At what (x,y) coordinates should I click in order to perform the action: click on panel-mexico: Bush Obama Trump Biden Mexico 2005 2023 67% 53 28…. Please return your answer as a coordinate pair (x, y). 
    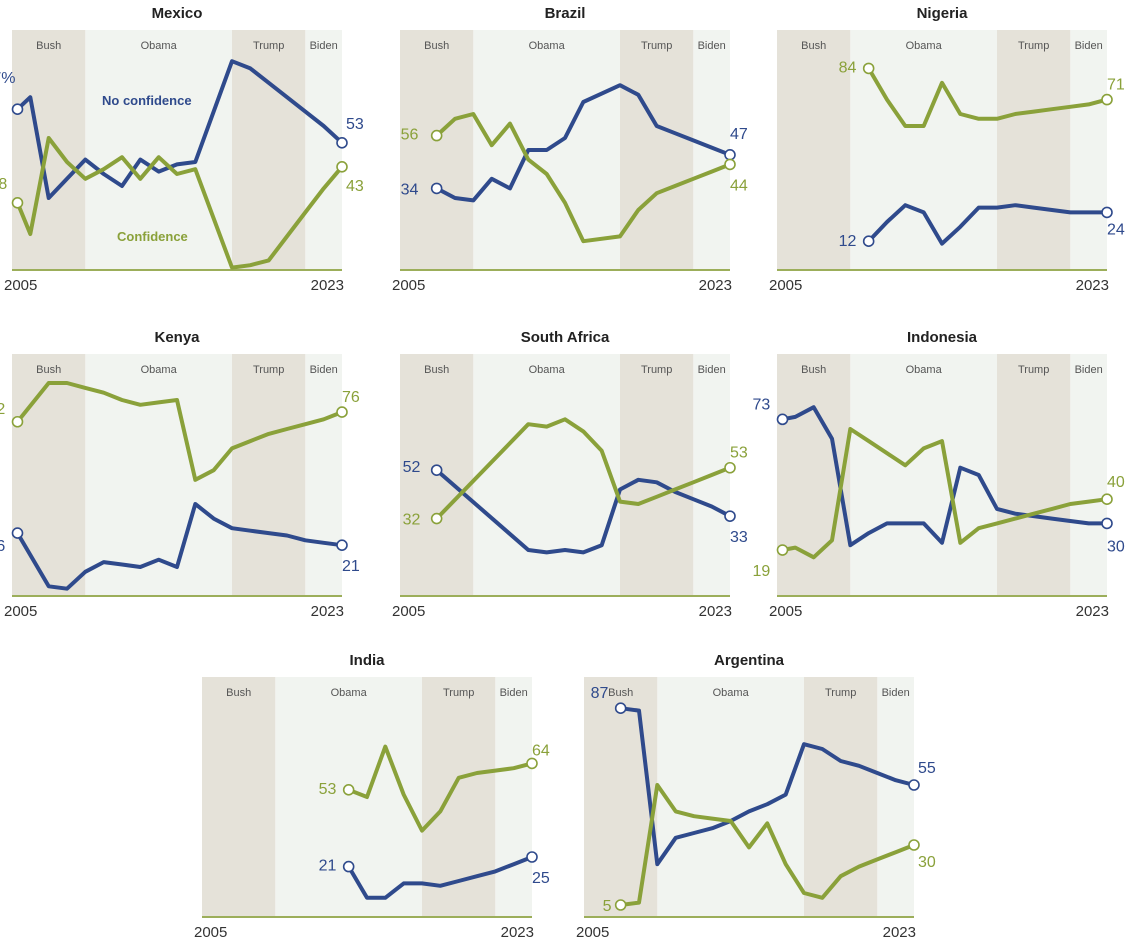
    Looking at the image, I should click on (182, 149).